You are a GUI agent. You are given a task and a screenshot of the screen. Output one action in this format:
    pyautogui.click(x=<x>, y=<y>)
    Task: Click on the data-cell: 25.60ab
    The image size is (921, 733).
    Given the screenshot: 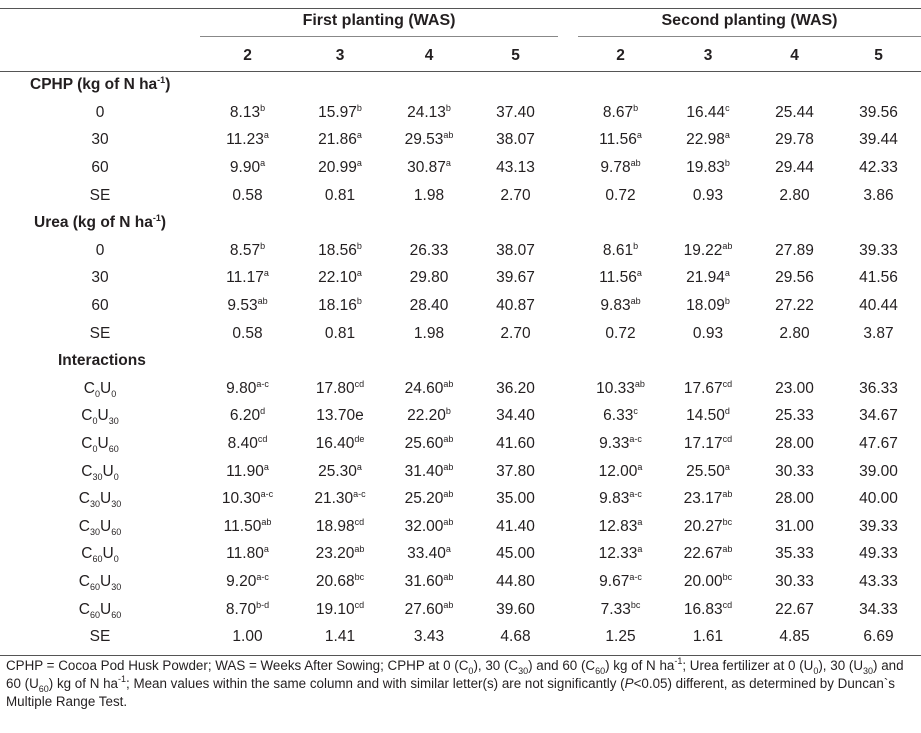 What is the action you would take?
    pyautogui.click(x=429, y=444)
    